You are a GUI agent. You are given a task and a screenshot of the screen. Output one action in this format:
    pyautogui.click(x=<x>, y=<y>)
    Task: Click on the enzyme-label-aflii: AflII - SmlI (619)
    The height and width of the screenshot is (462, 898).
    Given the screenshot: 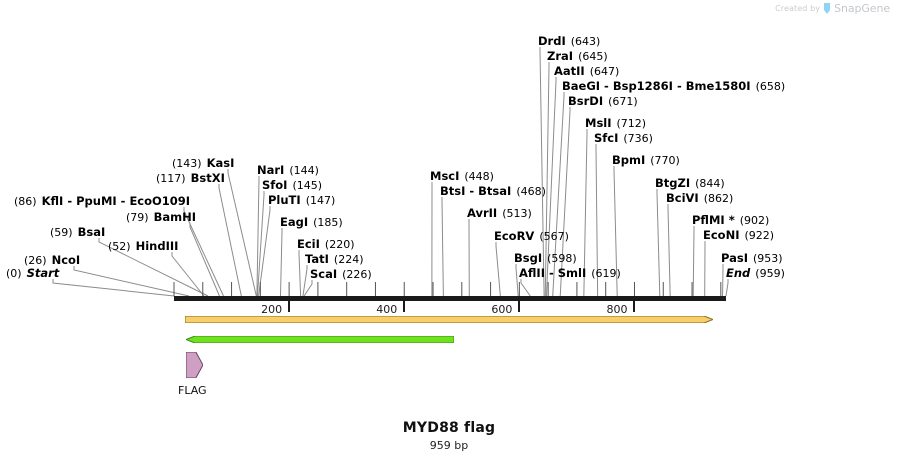 What is the action you would take?
    pyautogui.click(x=570, y=273)
    